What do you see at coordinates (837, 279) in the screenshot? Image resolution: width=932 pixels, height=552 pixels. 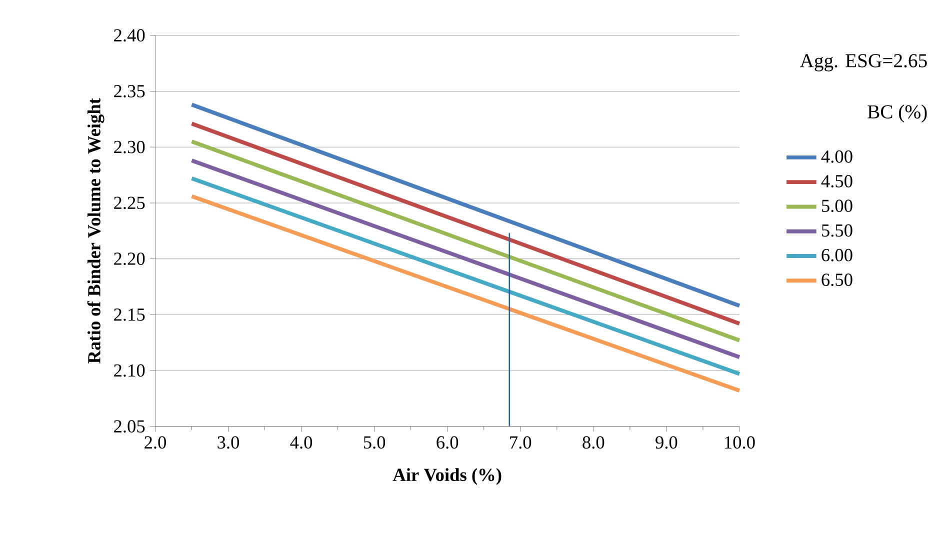 I see `legend-label: 6.50` at bounding box center [837, 279].